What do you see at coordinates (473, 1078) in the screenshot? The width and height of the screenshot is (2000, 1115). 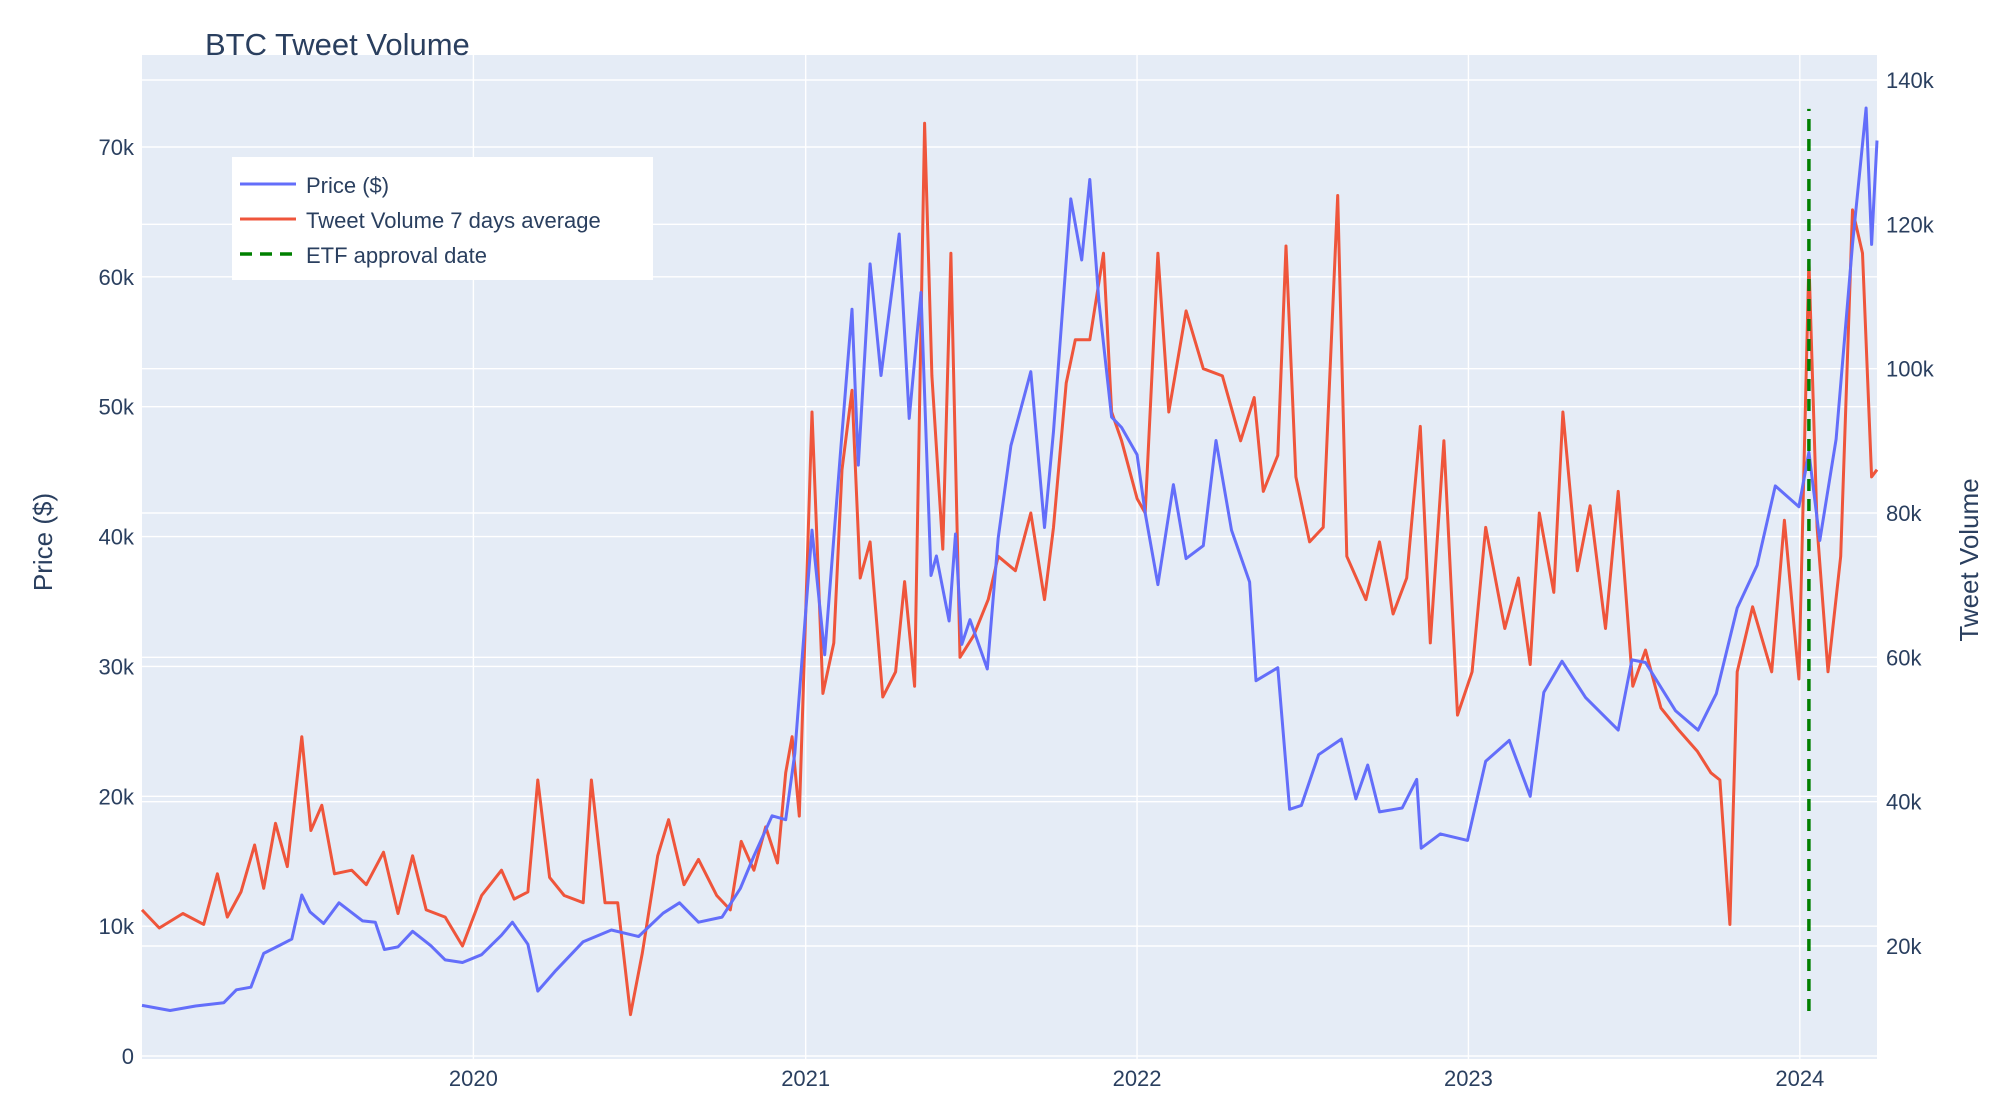 I see `x-tick-label: 2020` at bounding box center [473, 1078].